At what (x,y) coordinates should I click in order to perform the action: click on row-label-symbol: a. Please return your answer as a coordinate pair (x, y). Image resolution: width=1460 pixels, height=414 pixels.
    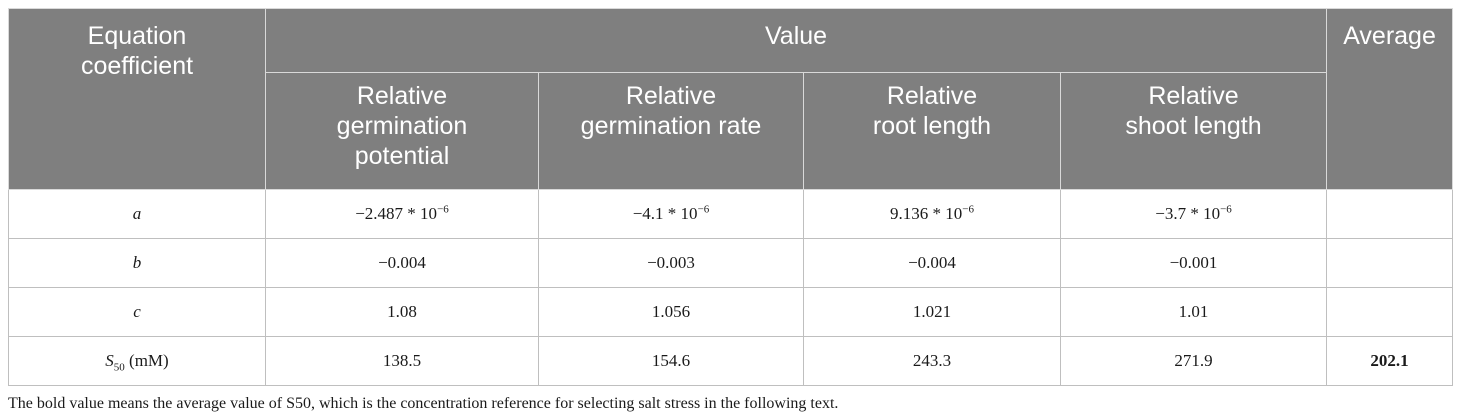
    Looking at the image, I should click on (137, 213).